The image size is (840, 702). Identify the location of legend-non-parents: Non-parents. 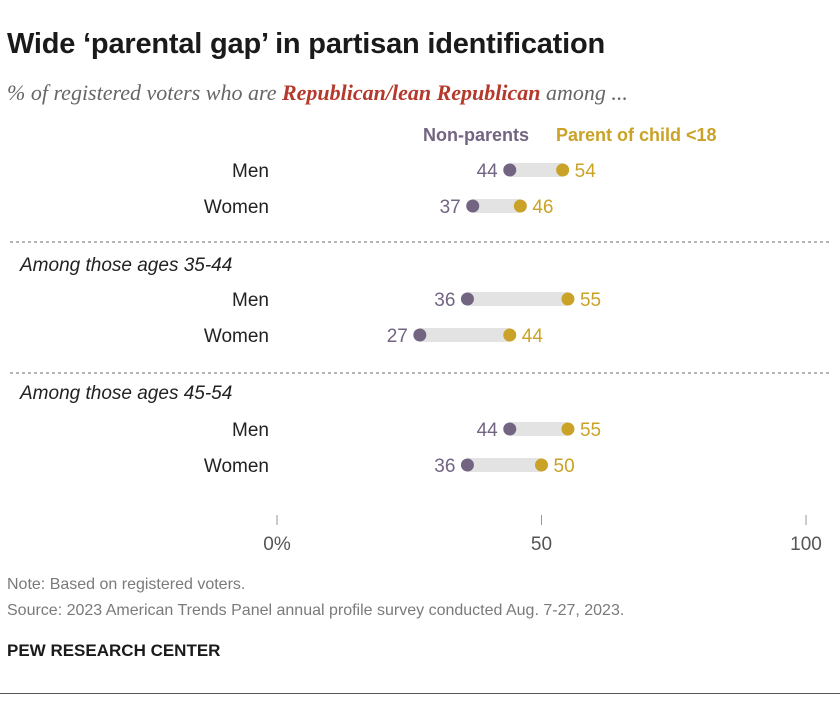
(476, 135).